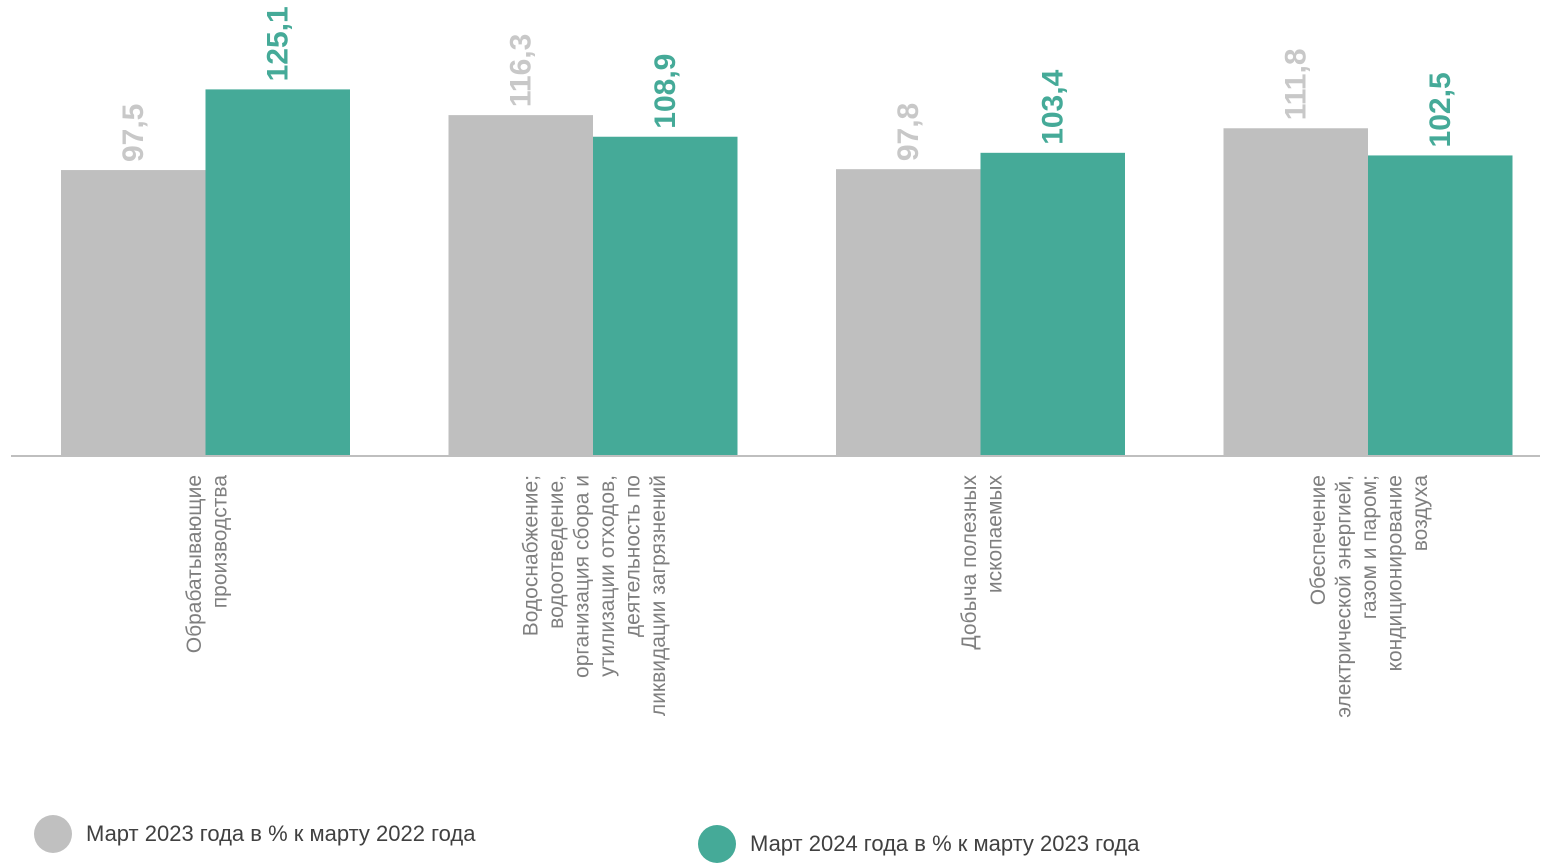 This screenshot has height=863, width=1542. What do you see at coordinates (1440, 305) in the screenshot?
I see `bar-s1-c3` at bounding box center [1440, 305].